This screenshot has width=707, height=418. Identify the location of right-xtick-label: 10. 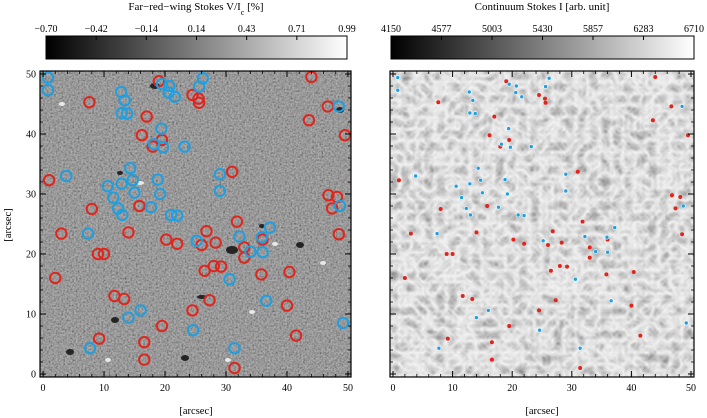
(453, 388).